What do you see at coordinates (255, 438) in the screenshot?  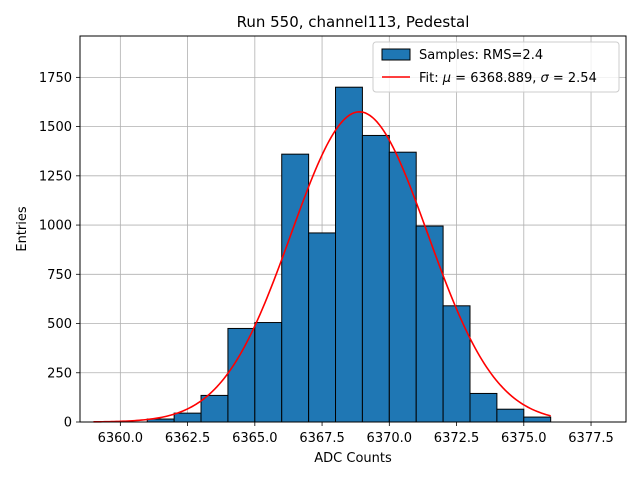 I see `x-tick-label-2: 6365.0` at bounding box center [255, 438].